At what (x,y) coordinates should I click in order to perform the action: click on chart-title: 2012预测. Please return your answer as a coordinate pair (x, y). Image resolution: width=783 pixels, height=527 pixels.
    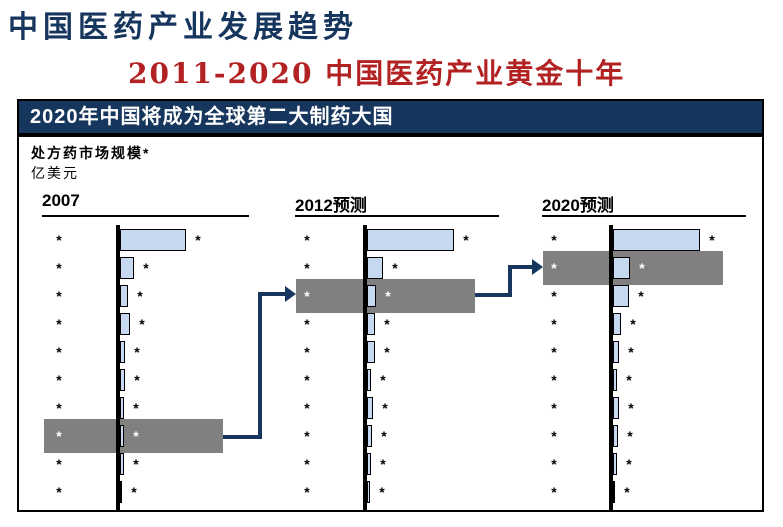
    Looking at the image, I should click on (331, 205).